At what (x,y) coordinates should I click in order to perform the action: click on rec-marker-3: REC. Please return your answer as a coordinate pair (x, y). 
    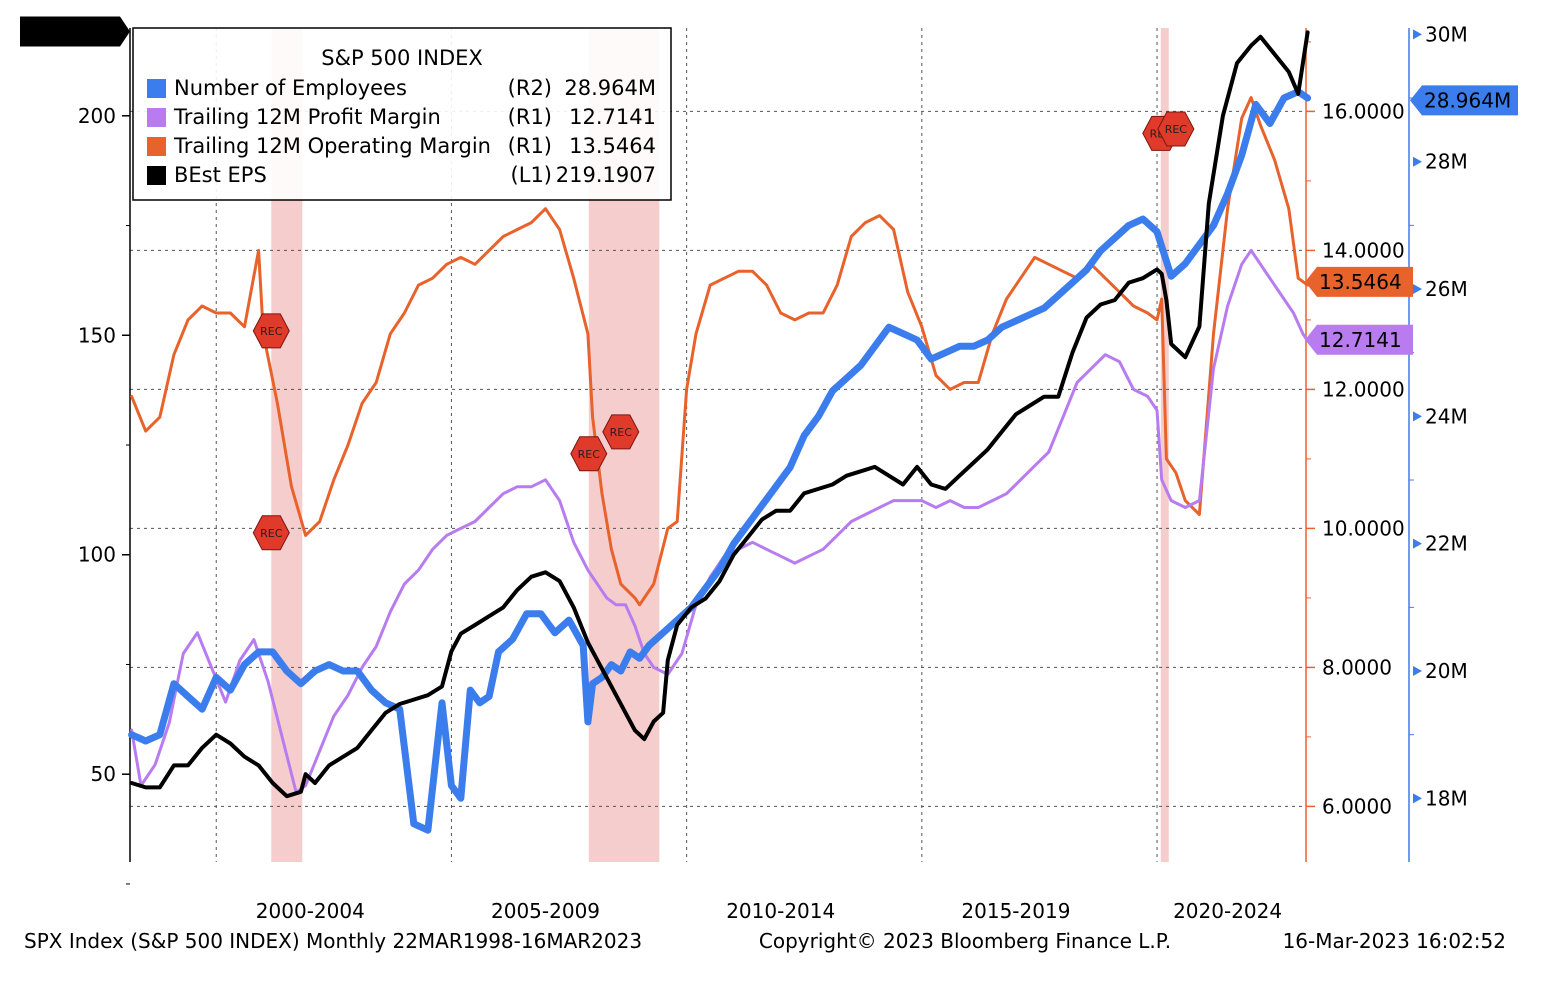
    Looking at the image, I should click on (621, 432).